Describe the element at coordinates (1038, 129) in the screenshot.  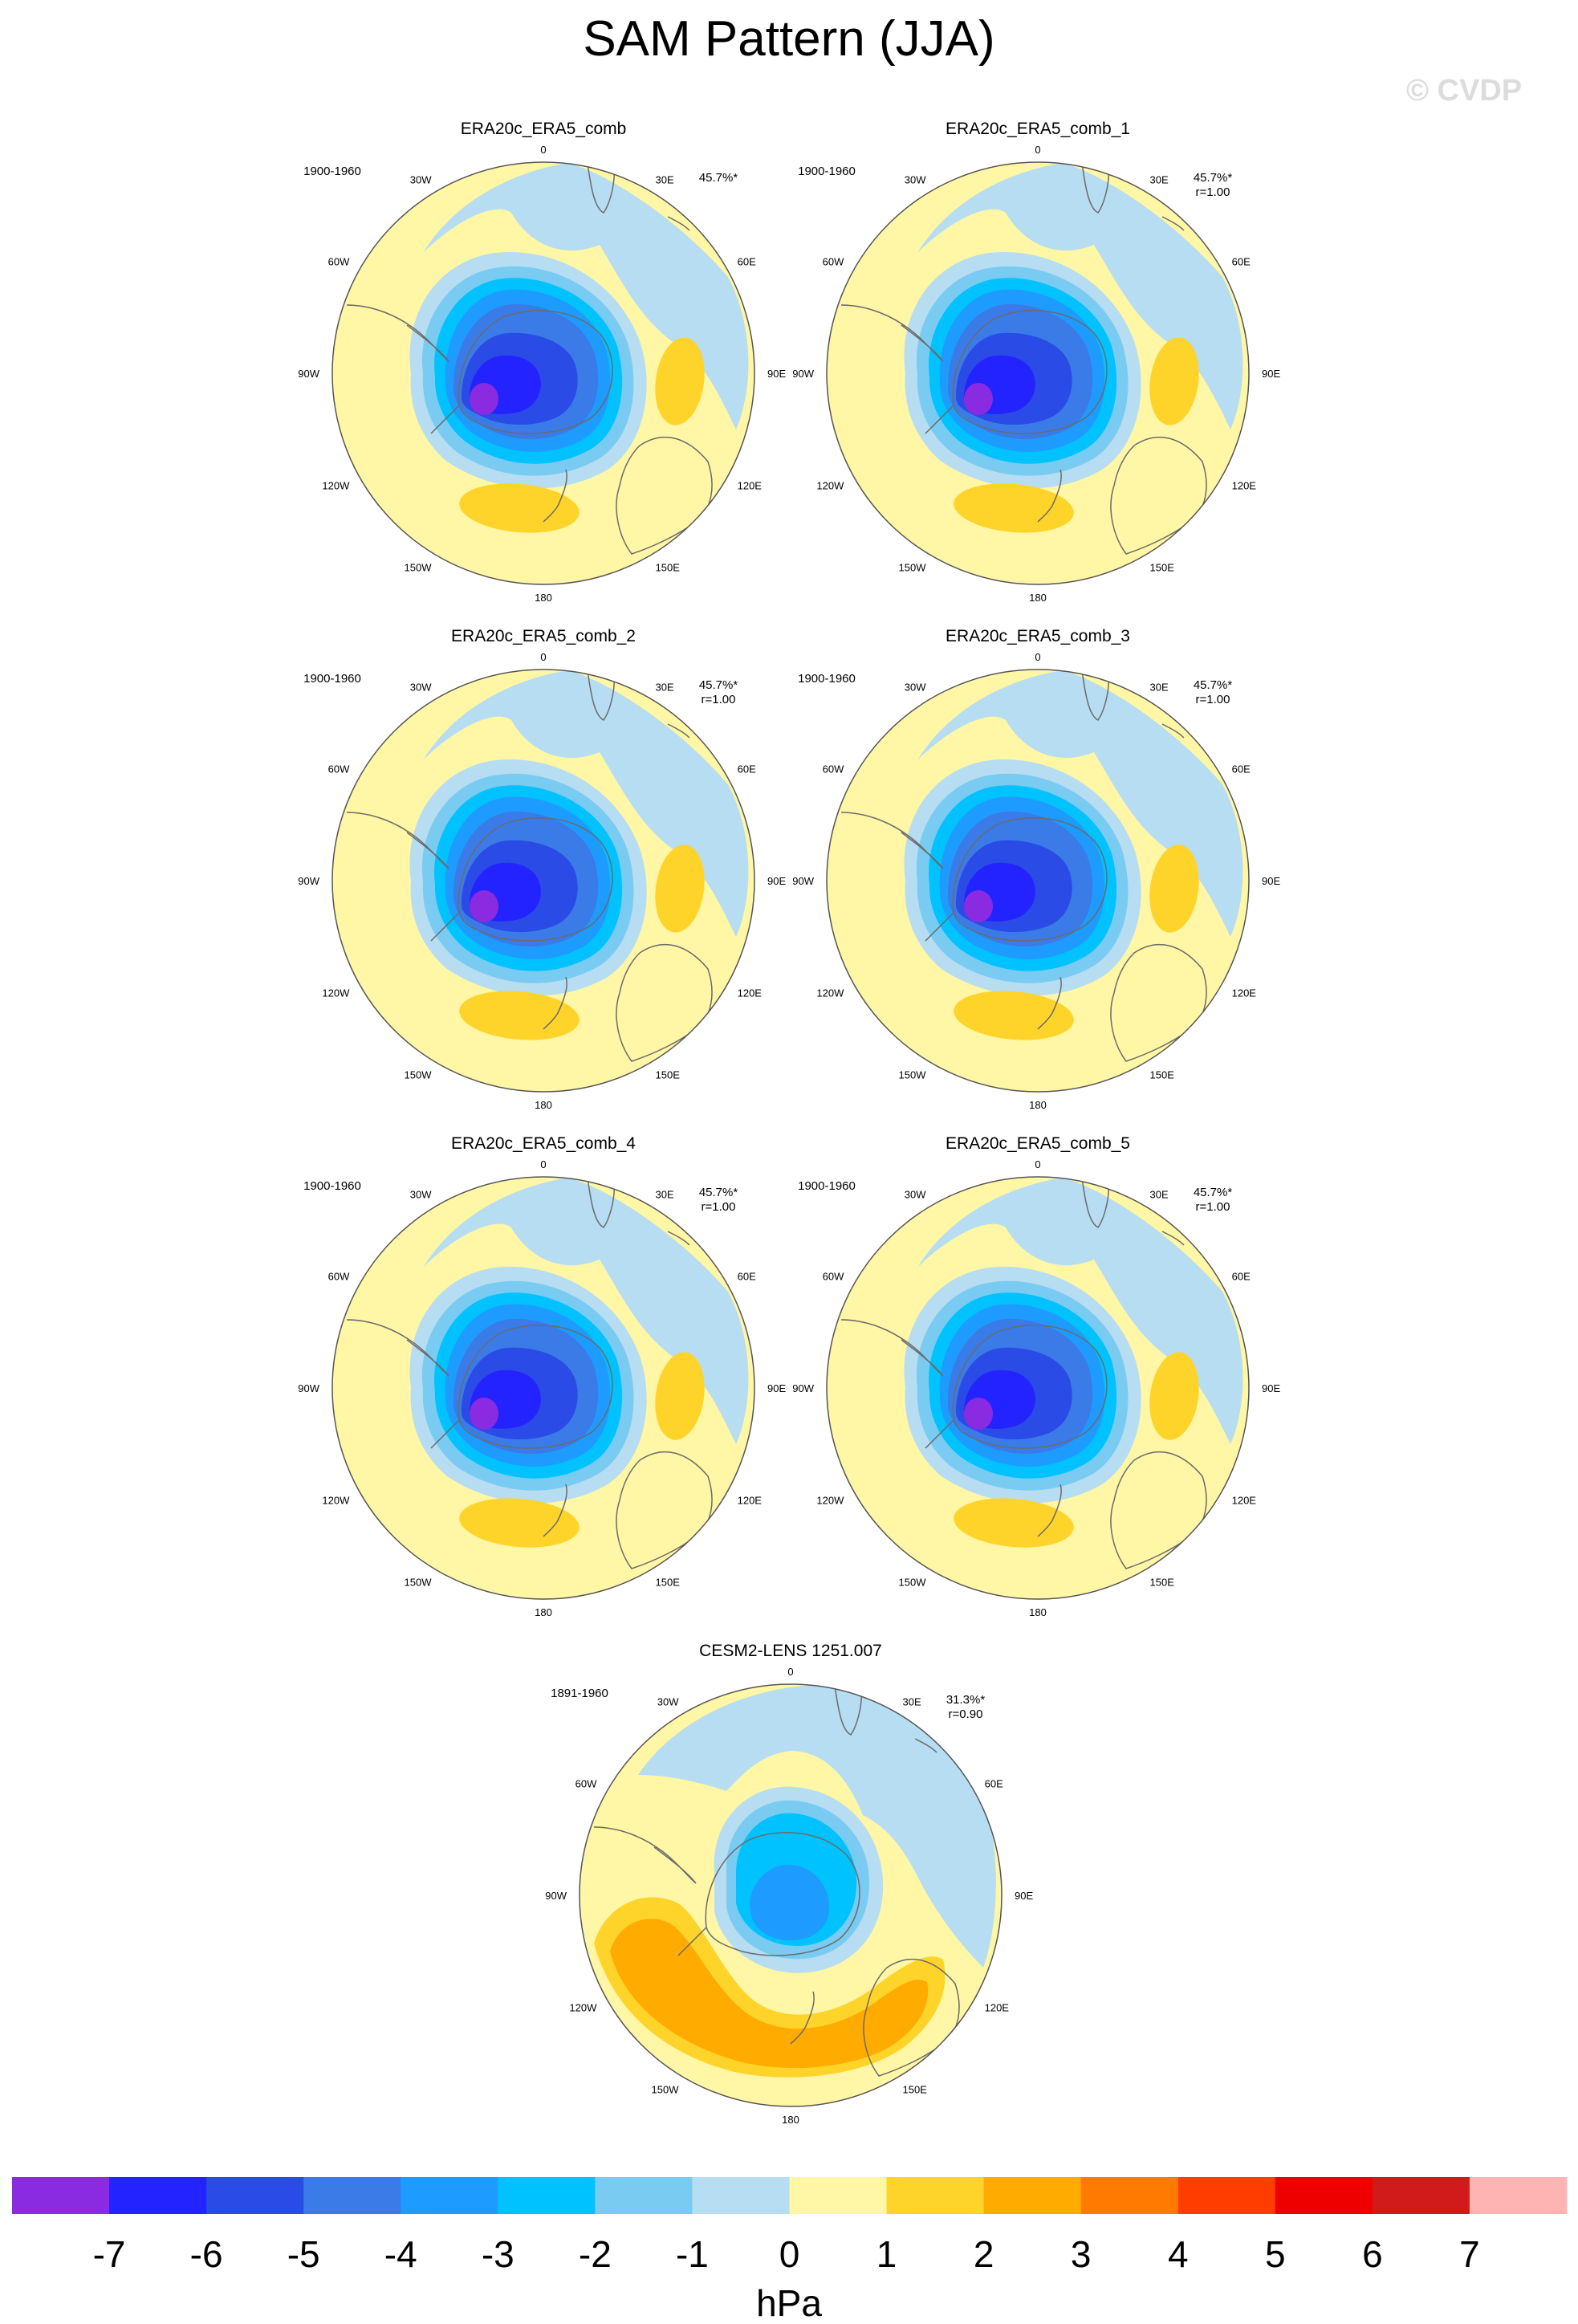
I see `panel-title: ERA20c_ERA5_comb_1` at that location.